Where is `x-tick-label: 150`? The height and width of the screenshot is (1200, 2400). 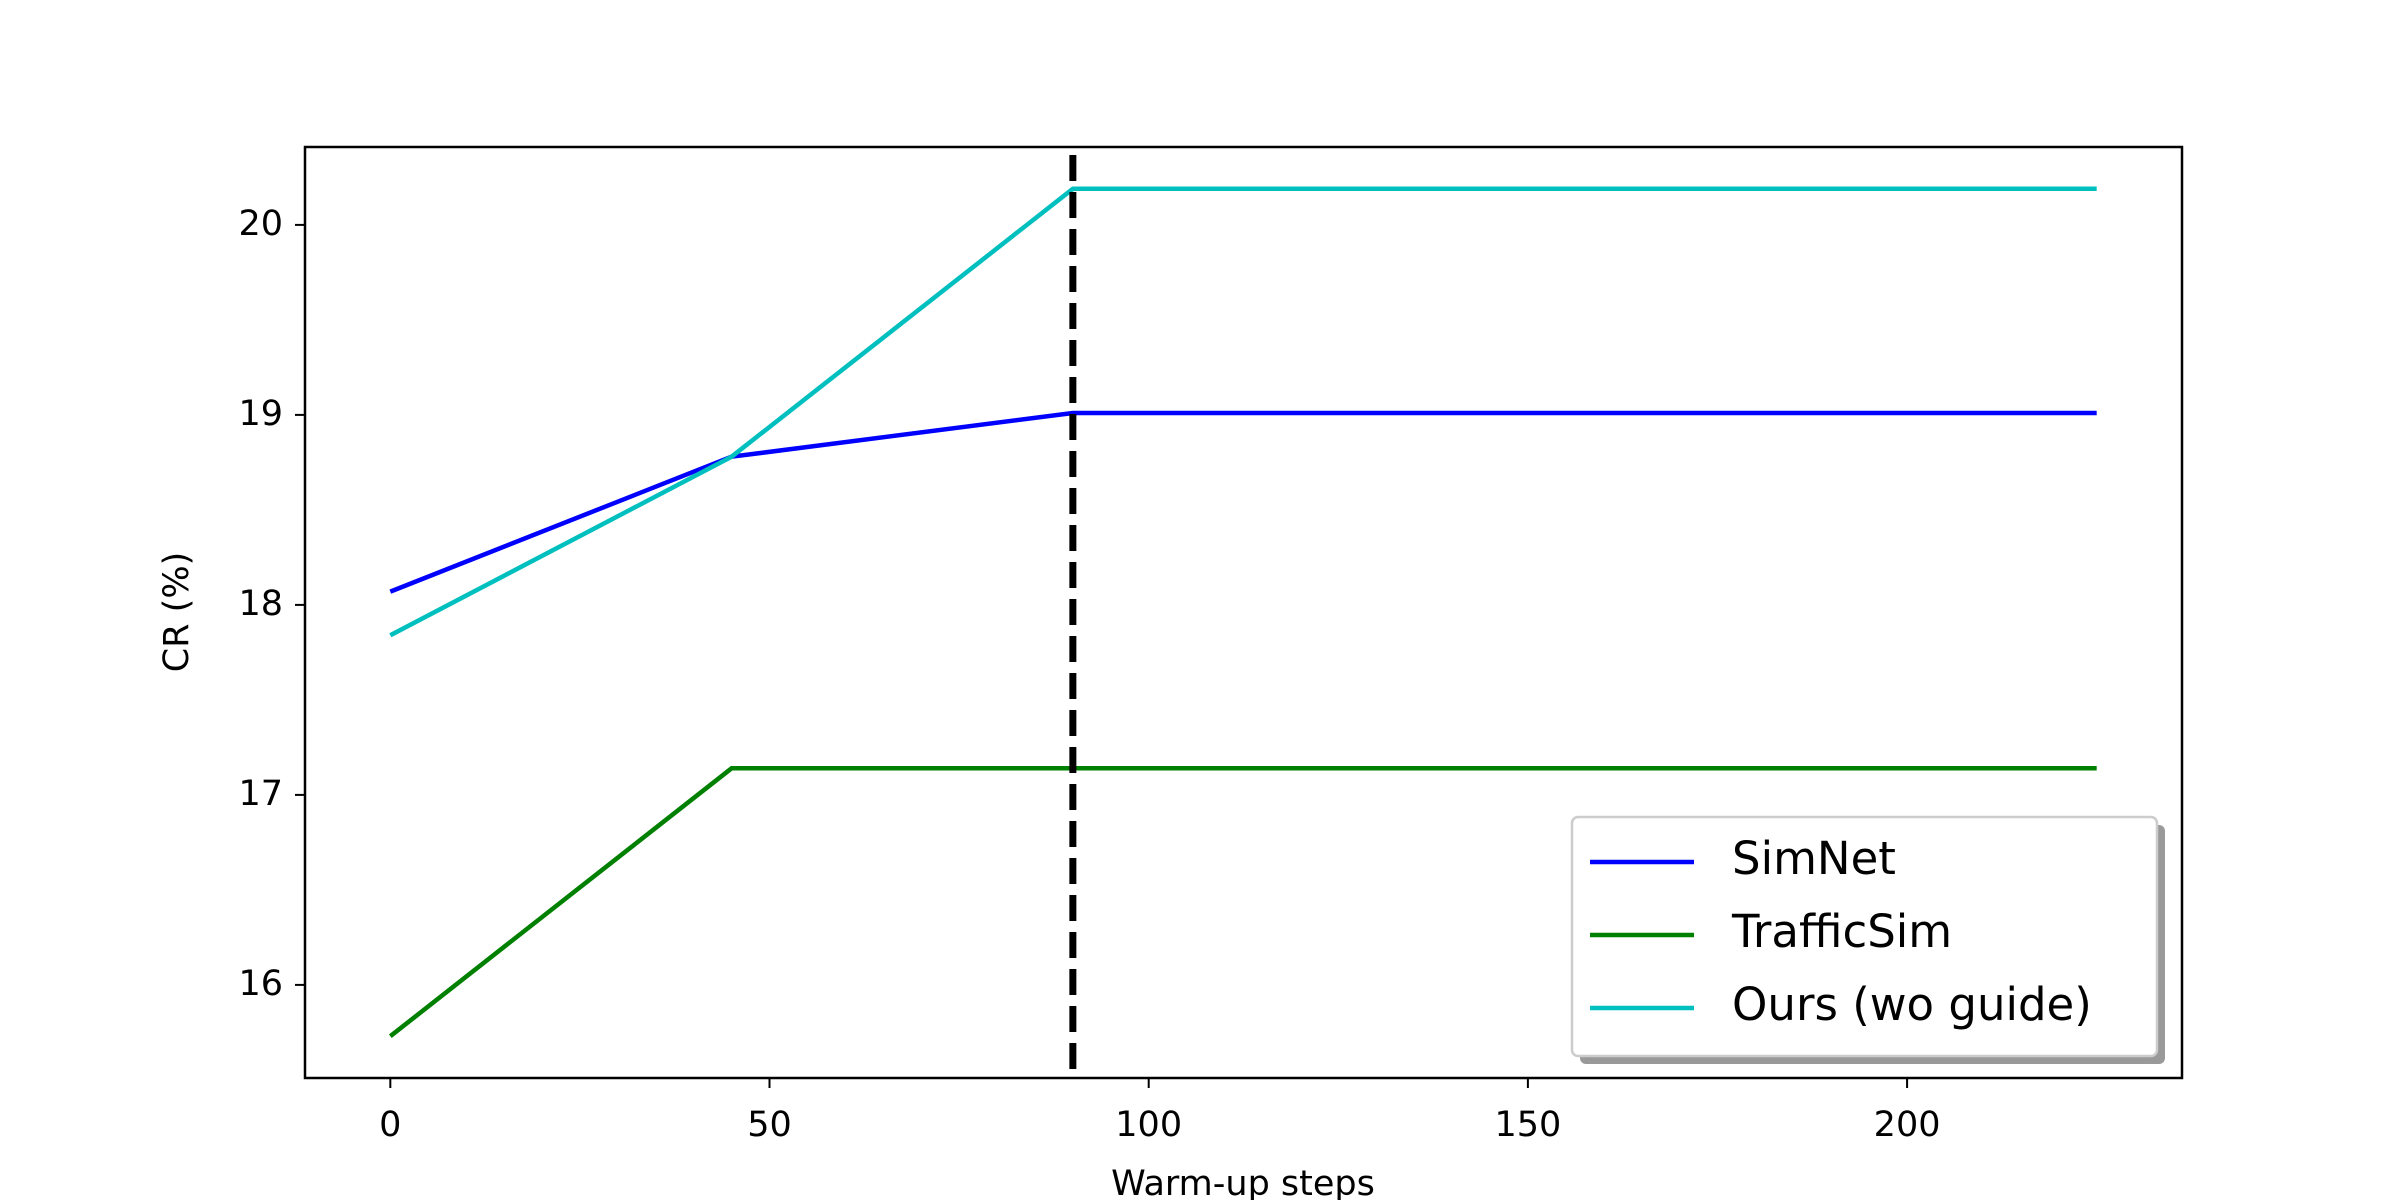
x-tick-label: 150 is located at coordinates (1527, 1125).